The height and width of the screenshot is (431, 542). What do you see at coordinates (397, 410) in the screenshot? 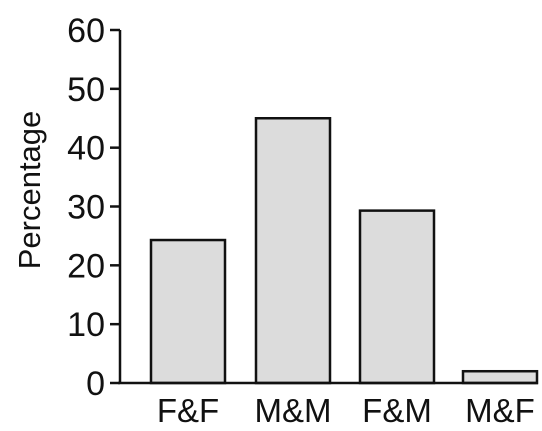
I see `x-category-label: F&M` at bounding box center [397, 410].